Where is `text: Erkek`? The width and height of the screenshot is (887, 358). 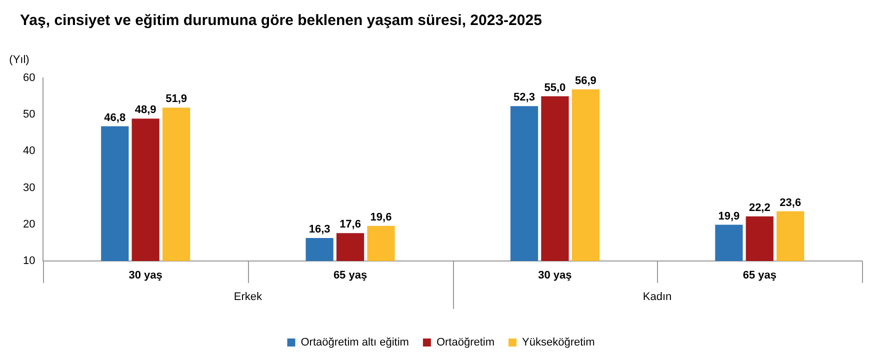 text: Erkek is located at coordinates (248, 297).